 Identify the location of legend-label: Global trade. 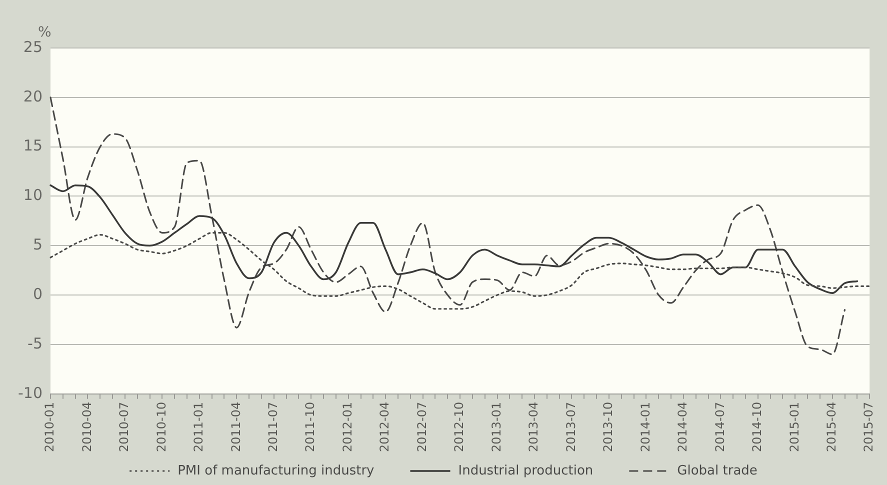
(717, 470).